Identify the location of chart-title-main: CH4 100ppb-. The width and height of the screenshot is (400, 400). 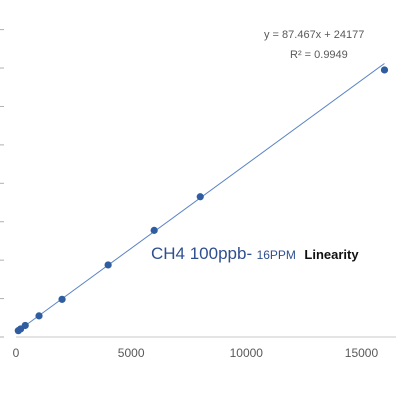
(201, 253).